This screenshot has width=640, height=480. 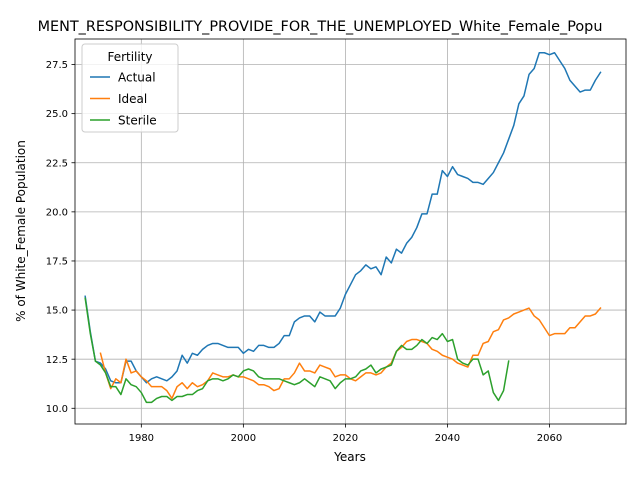 What do you see at coordinates (57, 409) in the screenshot?
I see `y-tick-label: 10.0` at bounding box center [57, 409].